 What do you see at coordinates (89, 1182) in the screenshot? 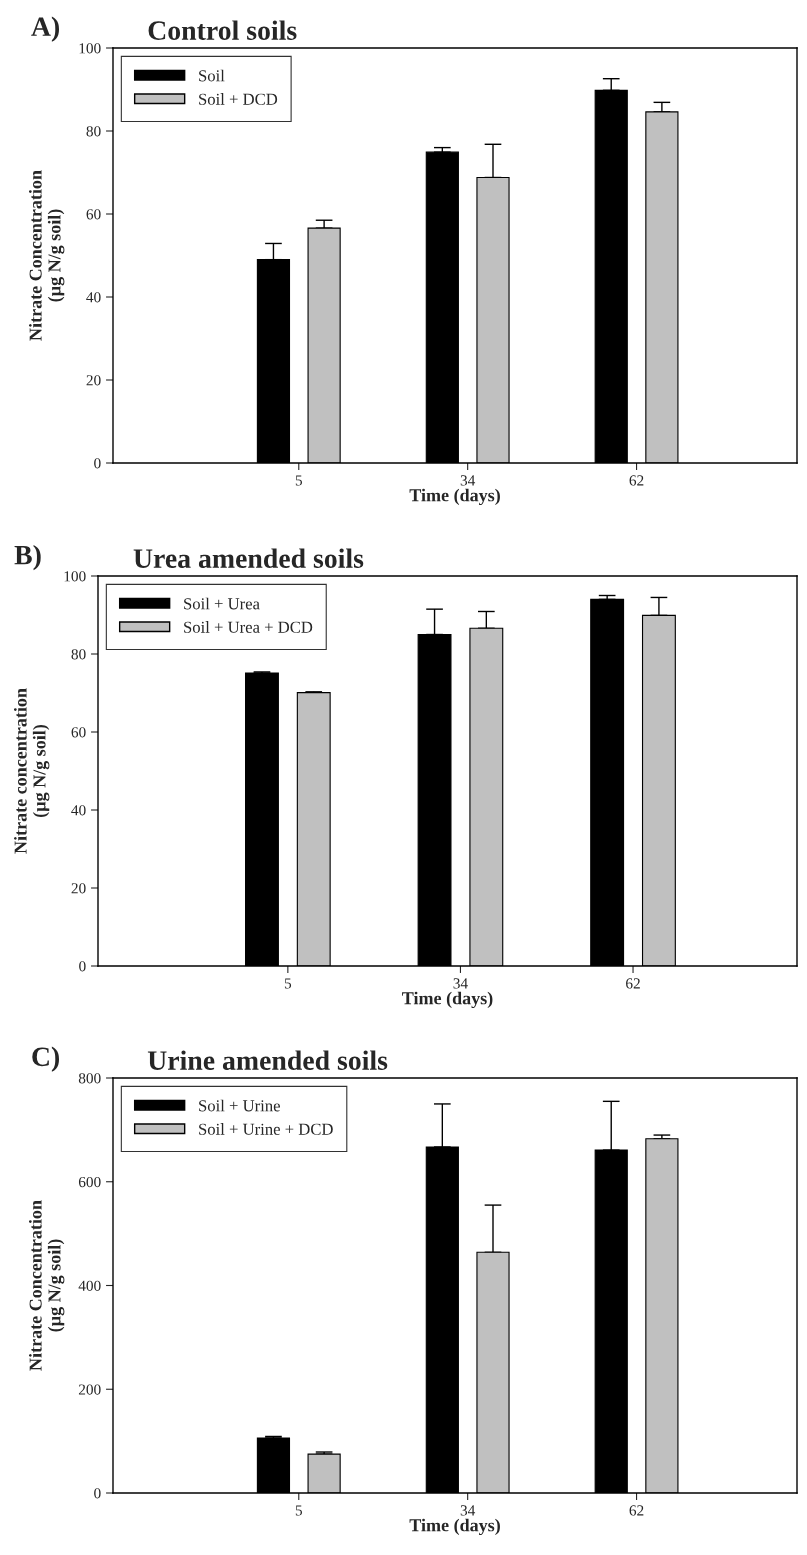
I see `y-tick-label: 600` at bounding box center [89, 1182].